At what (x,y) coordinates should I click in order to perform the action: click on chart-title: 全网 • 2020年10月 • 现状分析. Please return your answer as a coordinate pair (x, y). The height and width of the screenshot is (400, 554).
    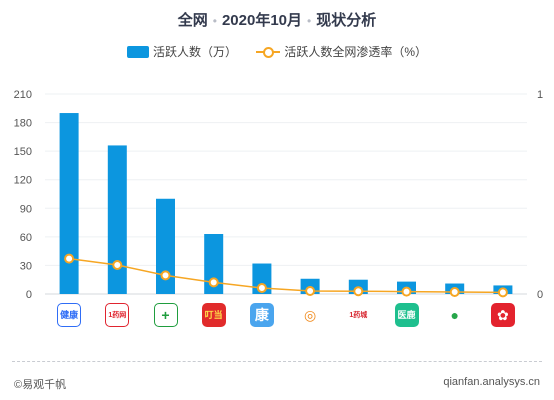
    Looking at the image, I should click on (277, 19).